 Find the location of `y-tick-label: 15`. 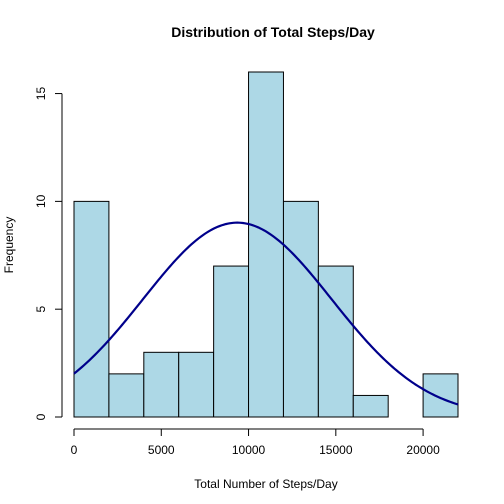

y-tick-label: 15 is located at coordinates (41, 94).